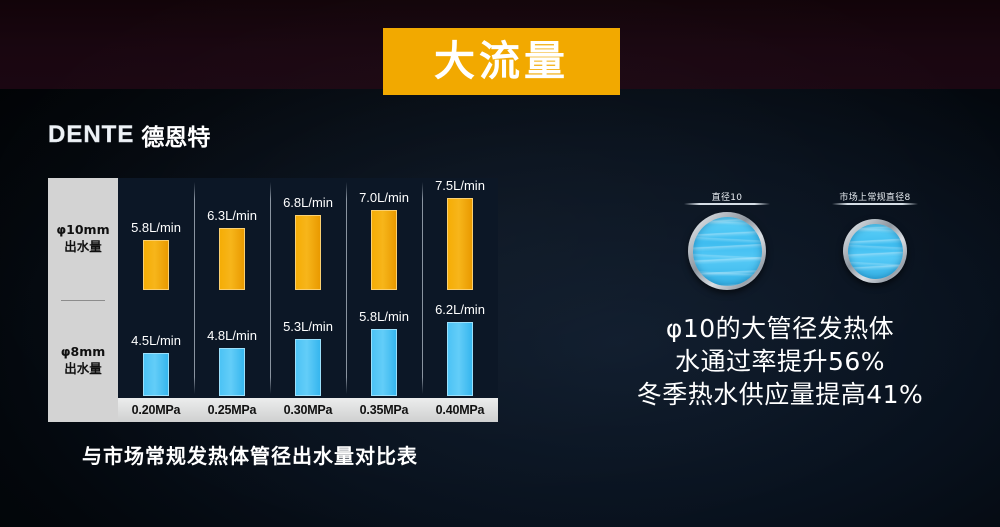 This screenshot has height=527, width=1000. What do you see at coordinates (176, 138) in the screenshot?
I see `logo-chinese-name: 德恩特` at bounding box center [176, 138].